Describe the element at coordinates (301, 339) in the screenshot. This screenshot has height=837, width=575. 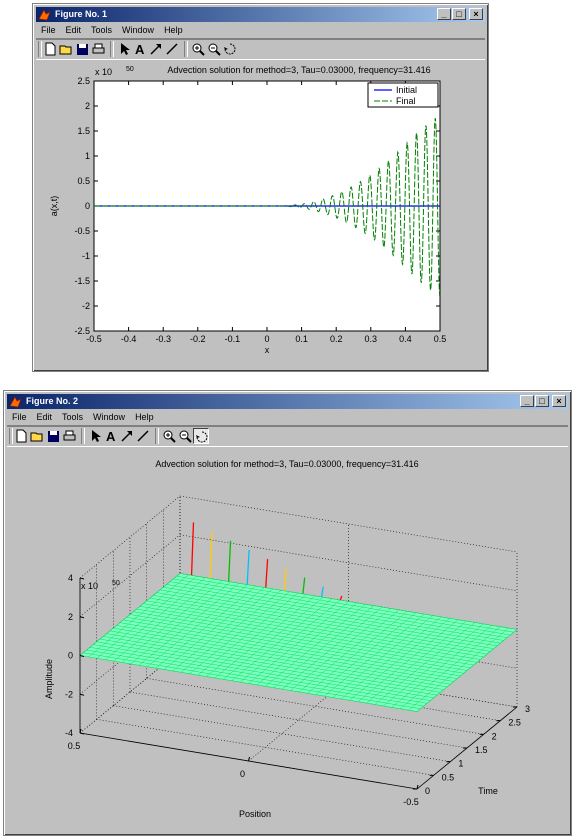
I see `x-tick-label: 0.1` at that location.